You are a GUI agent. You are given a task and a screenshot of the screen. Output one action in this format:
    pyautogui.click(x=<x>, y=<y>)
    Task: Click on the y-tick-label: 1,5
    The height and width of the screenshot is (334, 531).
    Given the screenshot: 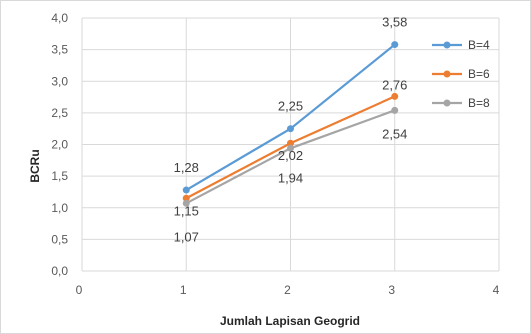 What is the action you would take?
    pyautogui.click(x=59, y=176)
    